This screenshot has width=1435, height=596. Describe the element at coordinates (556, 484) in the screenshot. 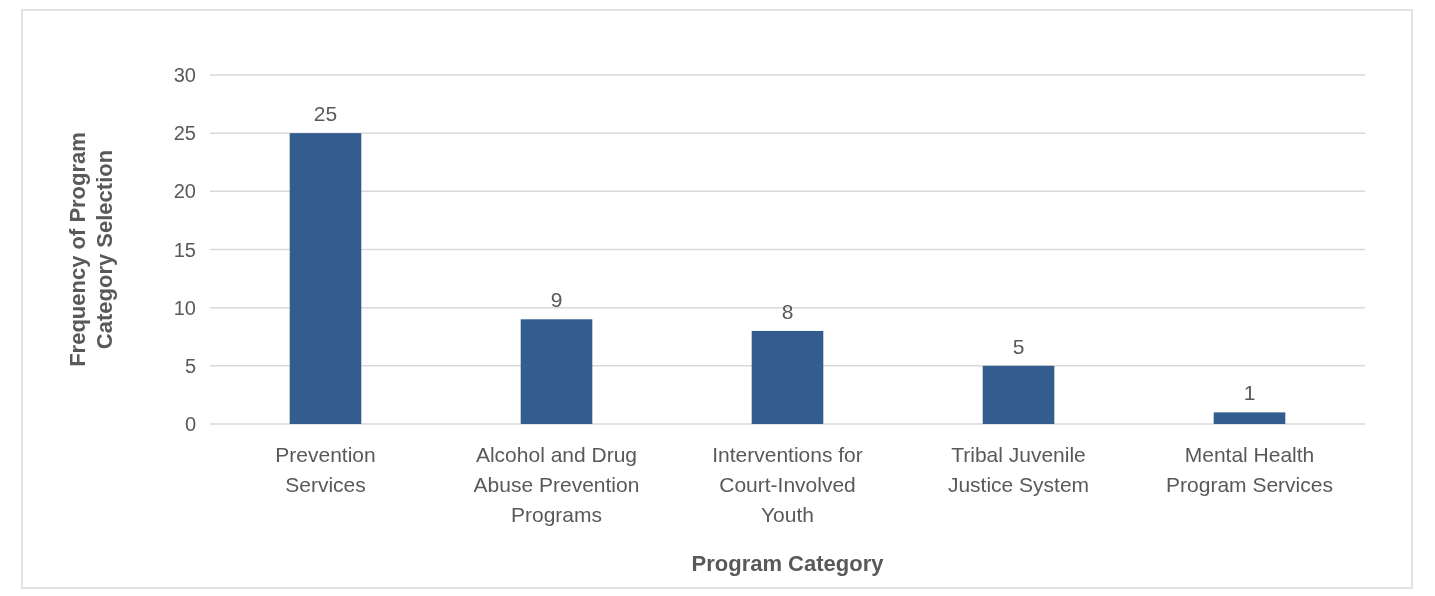

I see `x-tick-label: Alcohol and Drug Abuse Prevention Programs` at that location.